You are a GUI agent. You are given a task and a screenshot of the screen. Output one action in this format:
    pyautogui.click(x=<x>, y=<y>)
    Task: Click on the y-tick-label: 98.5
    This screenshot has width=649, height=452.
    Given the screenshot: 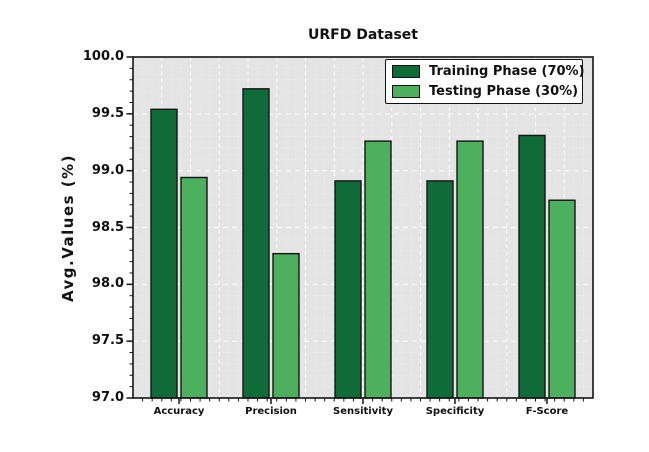 What is the action you would take?
    pyautogui.click(x=107, y=227)
    